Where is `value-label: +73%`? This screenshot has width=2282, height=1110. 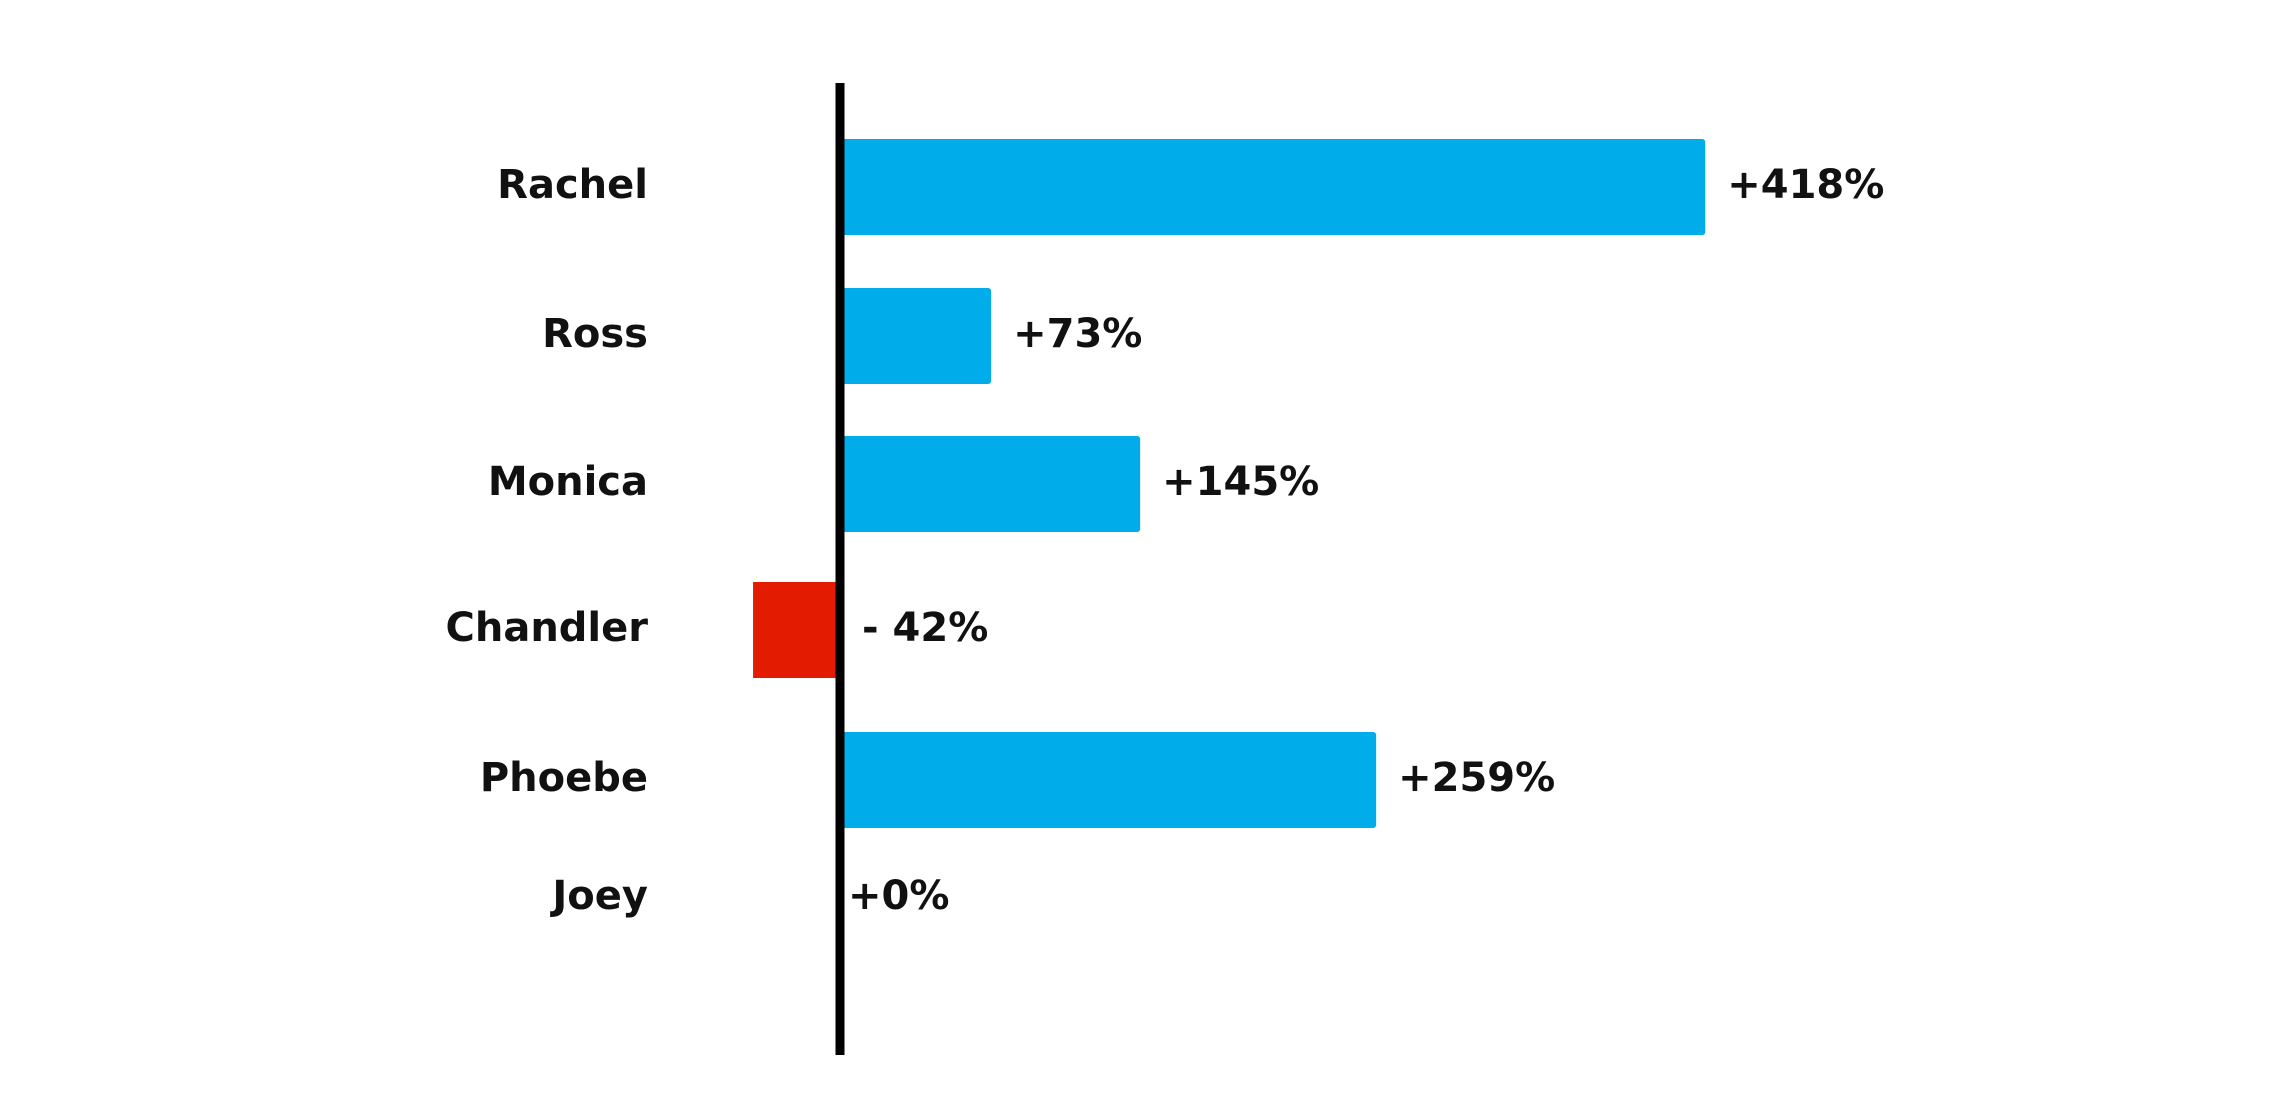
value-label: +73% is located at coordinates (1077, 334).